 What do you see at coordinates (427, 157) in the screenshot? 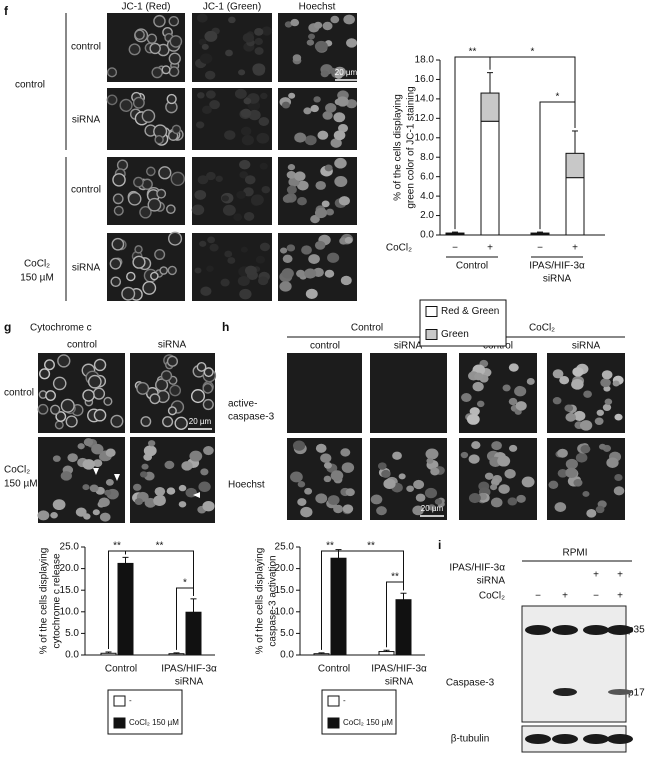
I see `y-tick-label: 8.0` at bounding box center [427, 157].